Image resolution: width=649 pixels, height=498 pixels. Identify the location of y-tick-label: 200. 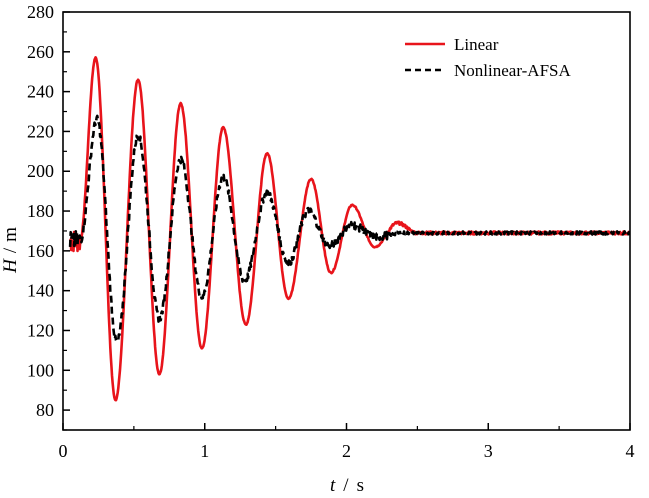
(40, 171).